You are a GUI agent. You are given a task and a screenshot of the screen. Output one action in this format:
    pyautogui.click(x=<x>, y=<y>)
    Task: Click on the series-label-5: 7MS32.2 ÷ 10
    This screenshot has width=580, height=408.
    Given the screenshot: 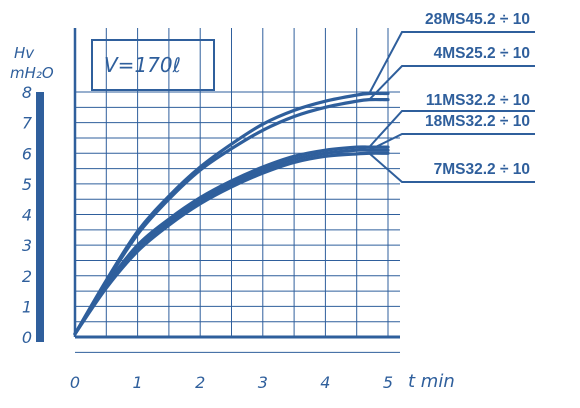 What is the action you would take?
    pyautogui.click(x=482, y=169)
    